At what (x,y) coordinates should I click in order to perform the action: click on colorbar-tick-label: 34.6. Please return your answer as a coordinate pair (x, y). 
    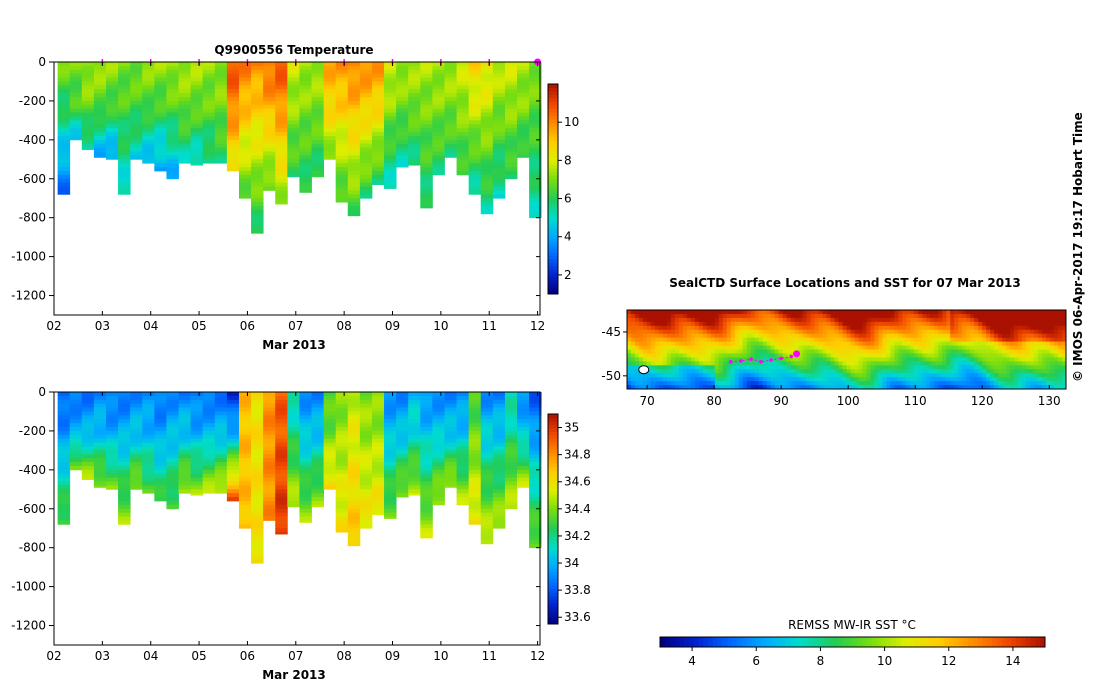
    Looking at the image, I should click on (577, 482).